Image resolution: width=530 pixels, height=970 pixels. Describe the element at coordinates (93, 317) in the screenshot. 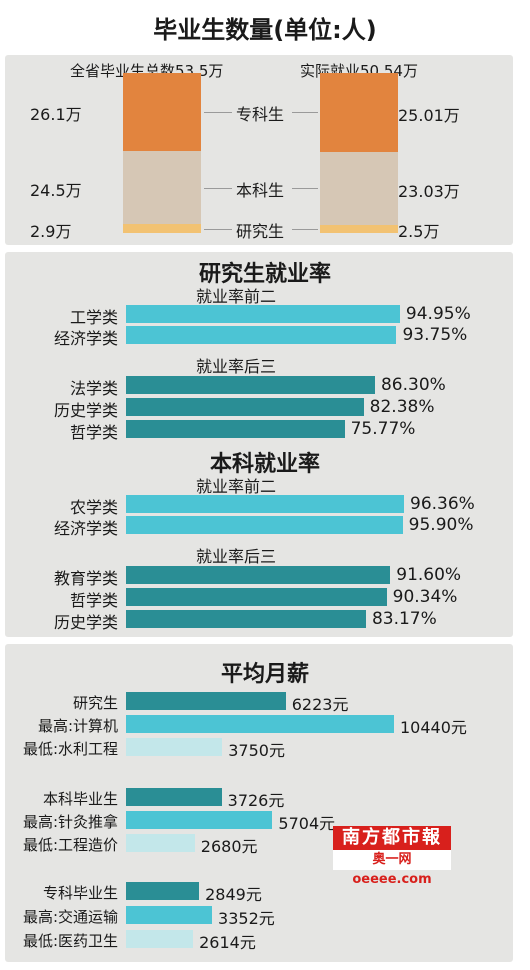

I see `bar-category-label: 工学类` at that location.